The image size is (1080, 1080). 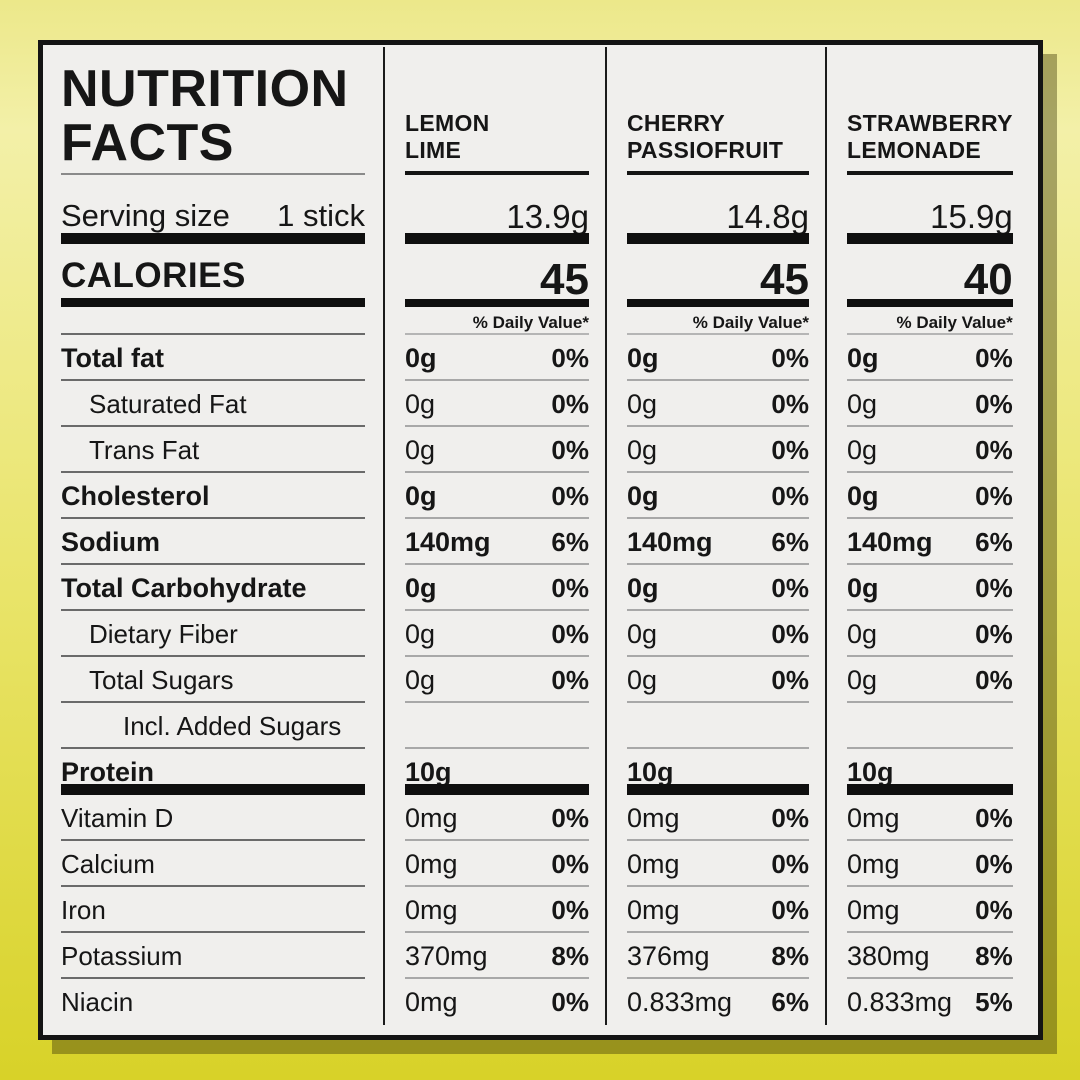 What do you see at coordinates (705, 149) in the screenshot?
I see `flavor-name-line-2: PASSIOFRUIT` at bounding box center [705, 149].